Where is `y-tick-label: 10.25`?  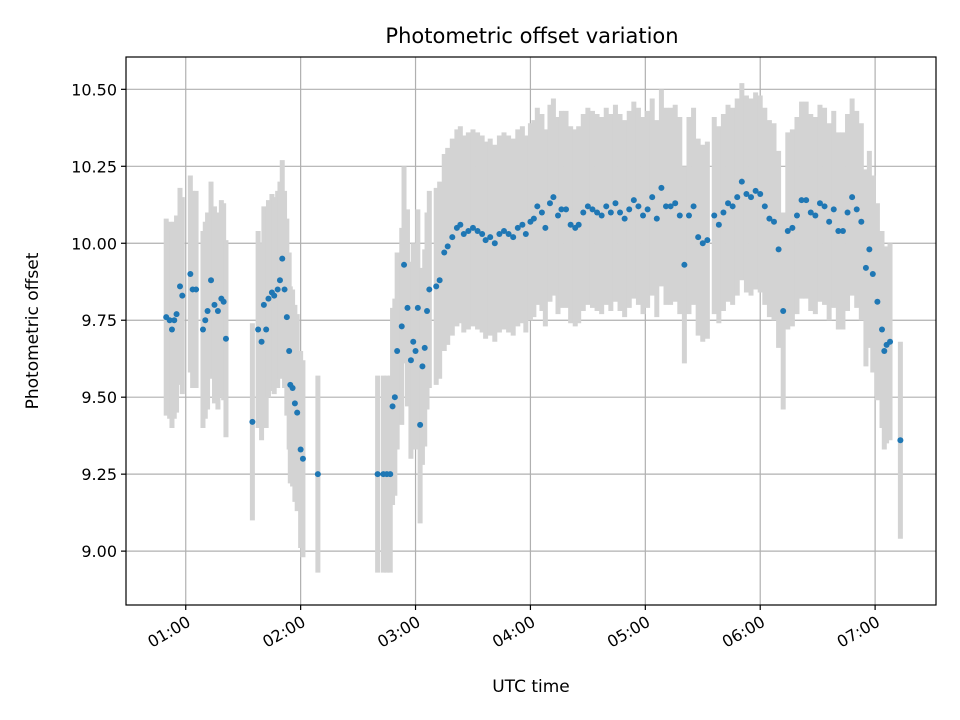
y-tick-label: 10.25 is located at coordinates (94, 166).